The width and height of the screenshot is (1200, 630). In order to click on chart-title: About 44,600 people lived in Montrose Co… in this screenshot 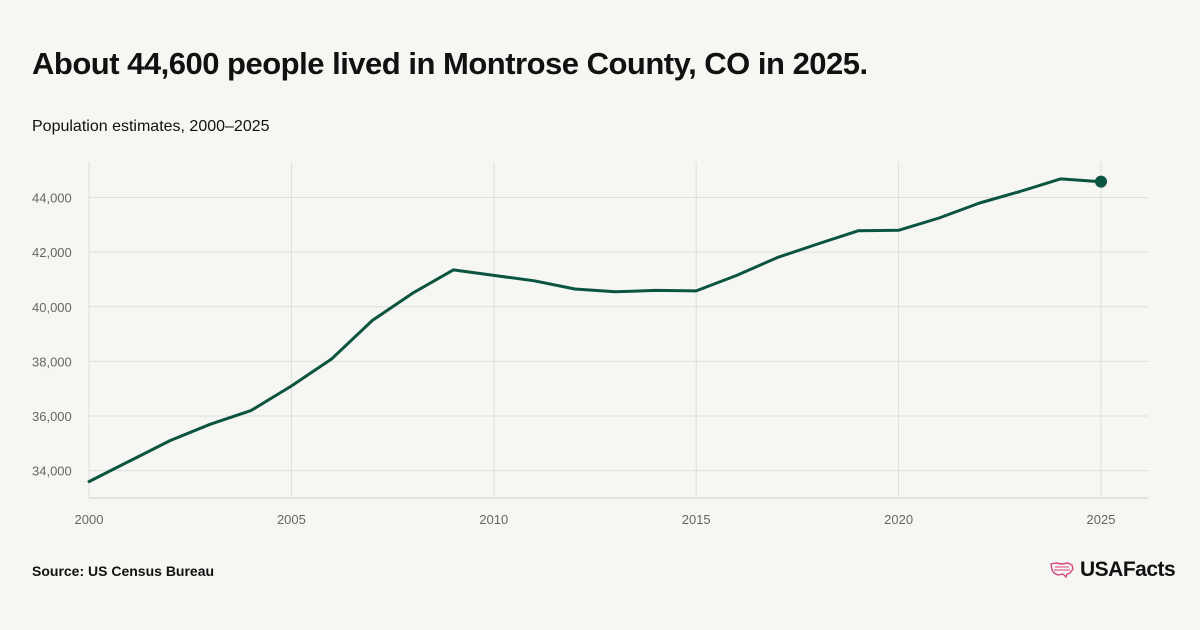, I will do `click(450, 63)`.